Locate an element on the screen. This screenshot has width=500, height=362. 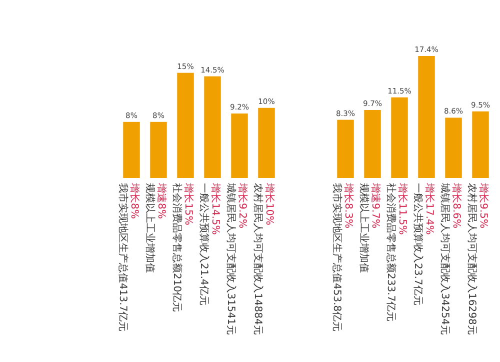
text: 增长8% is located at coordinates (134, 200).